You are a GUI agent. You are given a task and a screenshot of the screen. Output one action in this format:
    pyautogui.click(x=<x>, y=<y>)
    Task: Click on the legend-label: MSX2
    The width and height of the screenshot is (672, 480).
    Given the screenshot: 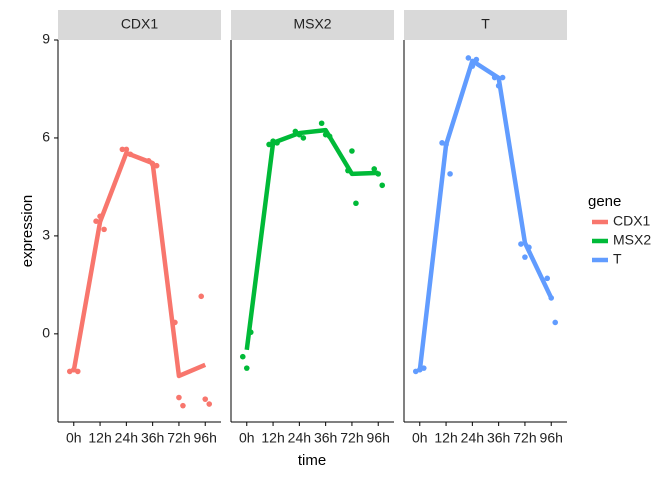 What is the action you would take?
    pyautogui.click(x=632, y=240)
    